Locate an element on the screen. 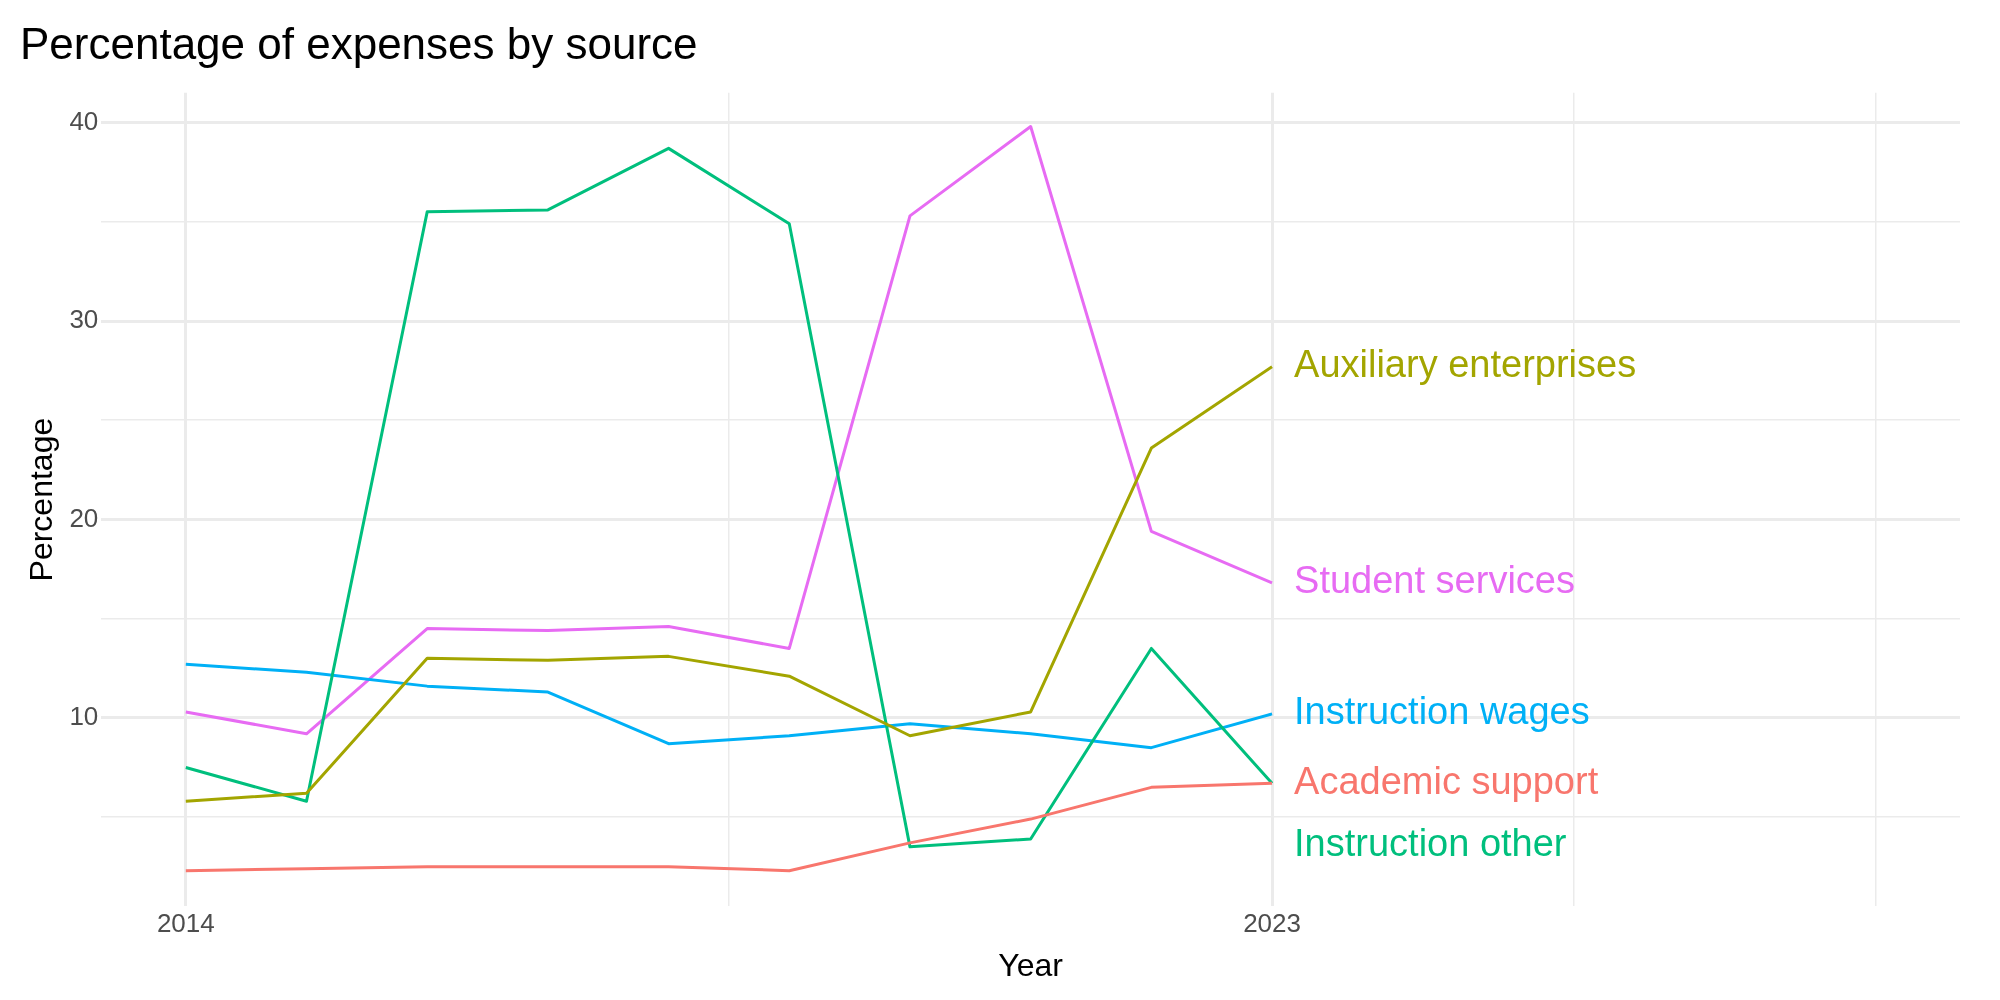 The image size is (2000, 1000). x-tick-label: 2014 is located at coordinates (185, 923).